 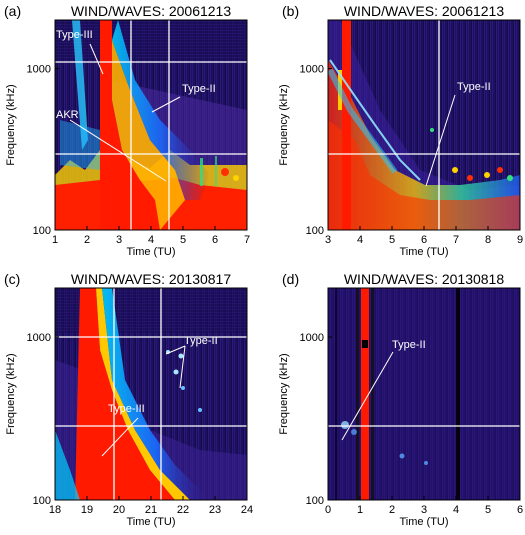 I want to click on x-tick-label: 9, so click(x=520, y=240).